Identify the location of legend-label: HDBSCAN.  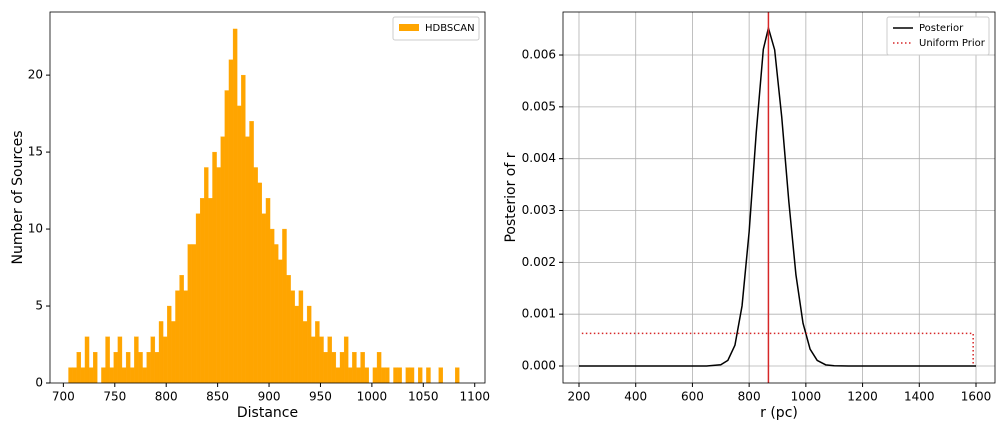
(450, 28).